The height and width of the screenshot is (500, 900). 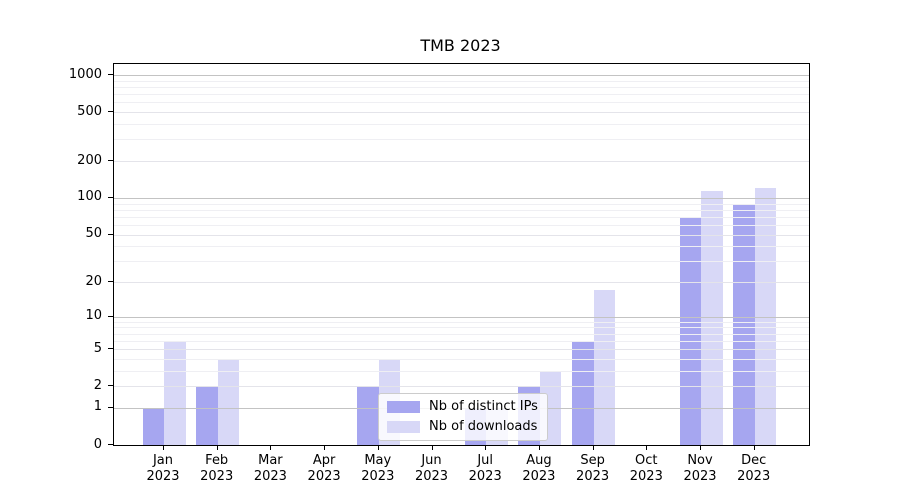 What do you see at coordinates (378, 447) in the screenshot?
I see `x-tick-mark-may` at bounding box center [378, 447].